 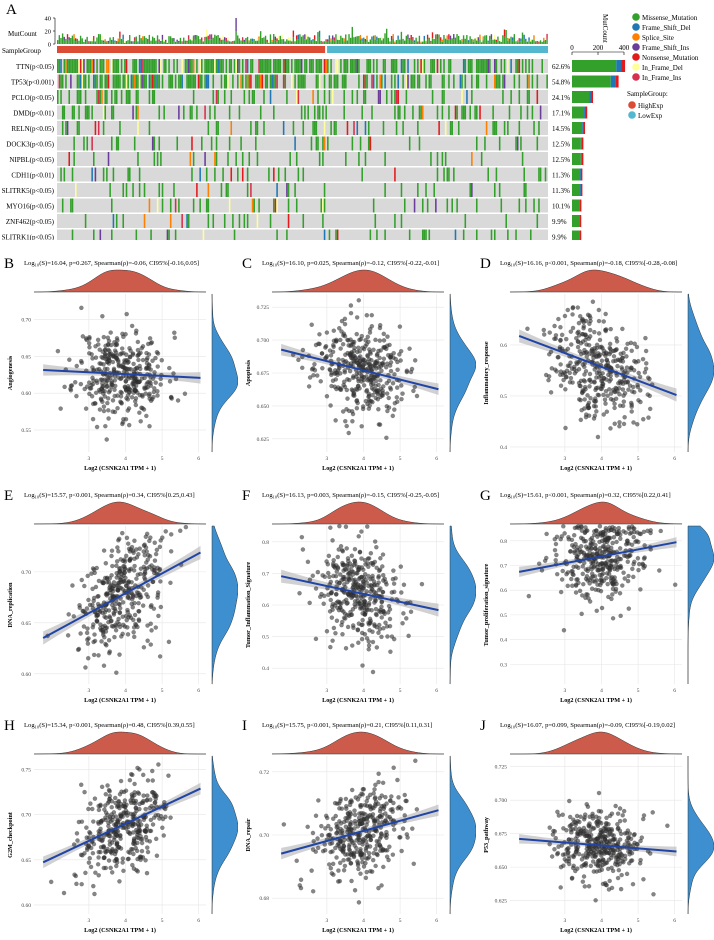 I want to click on y-density, so click(x=701, y=605).